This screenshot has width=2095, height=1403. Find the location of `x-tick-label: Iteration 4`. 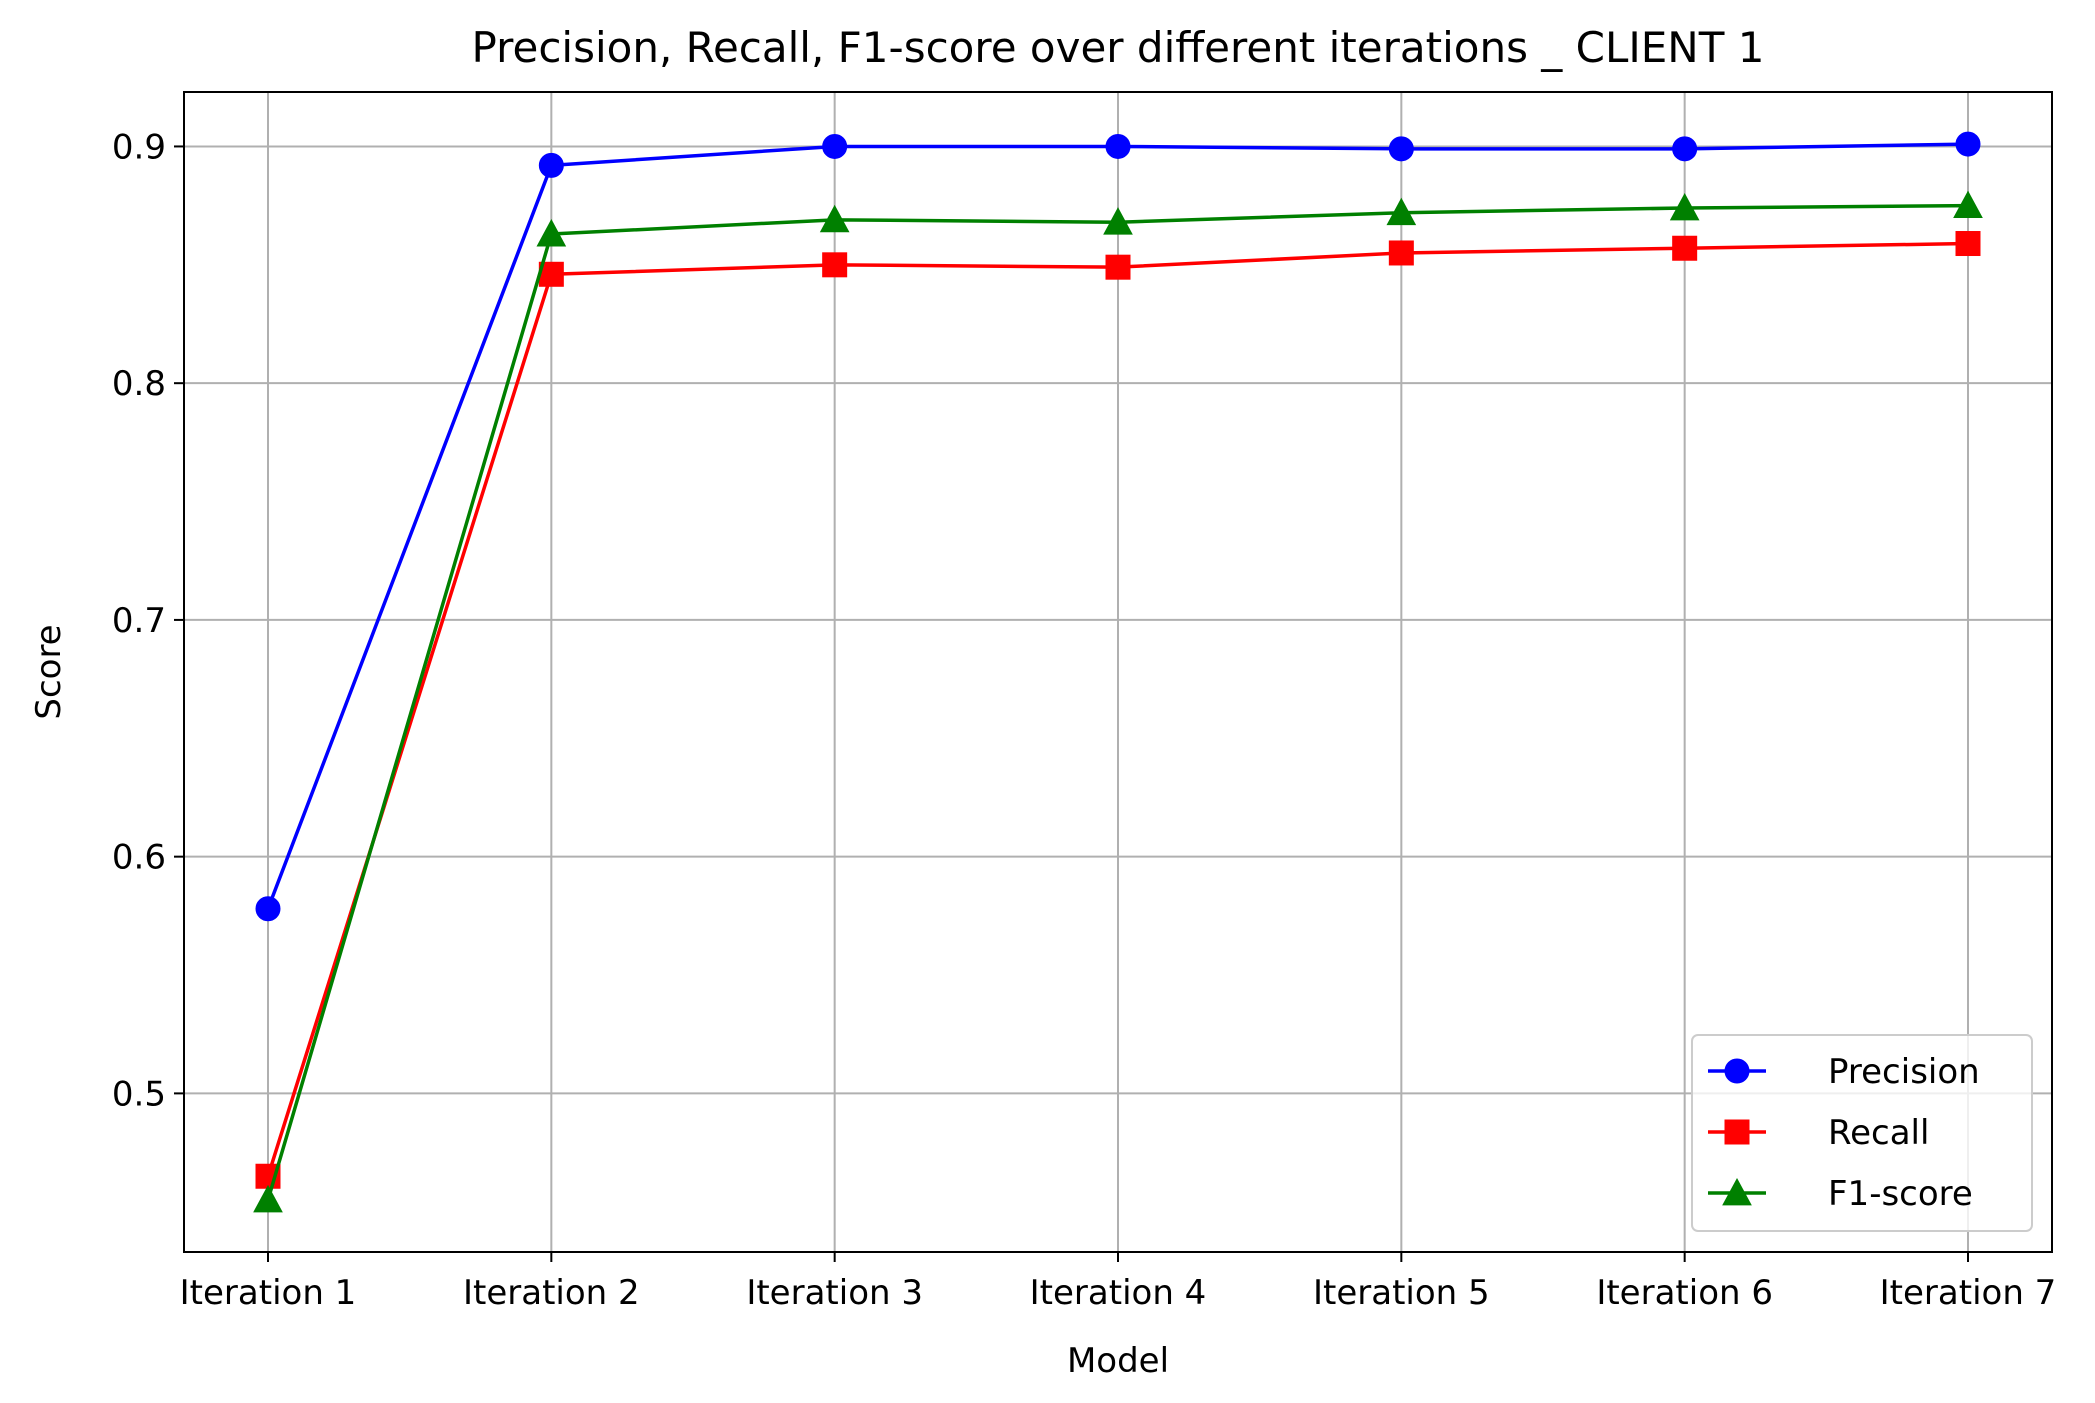

x-tick-label: Iteration 4 is located at coordinates (1118, 1293).